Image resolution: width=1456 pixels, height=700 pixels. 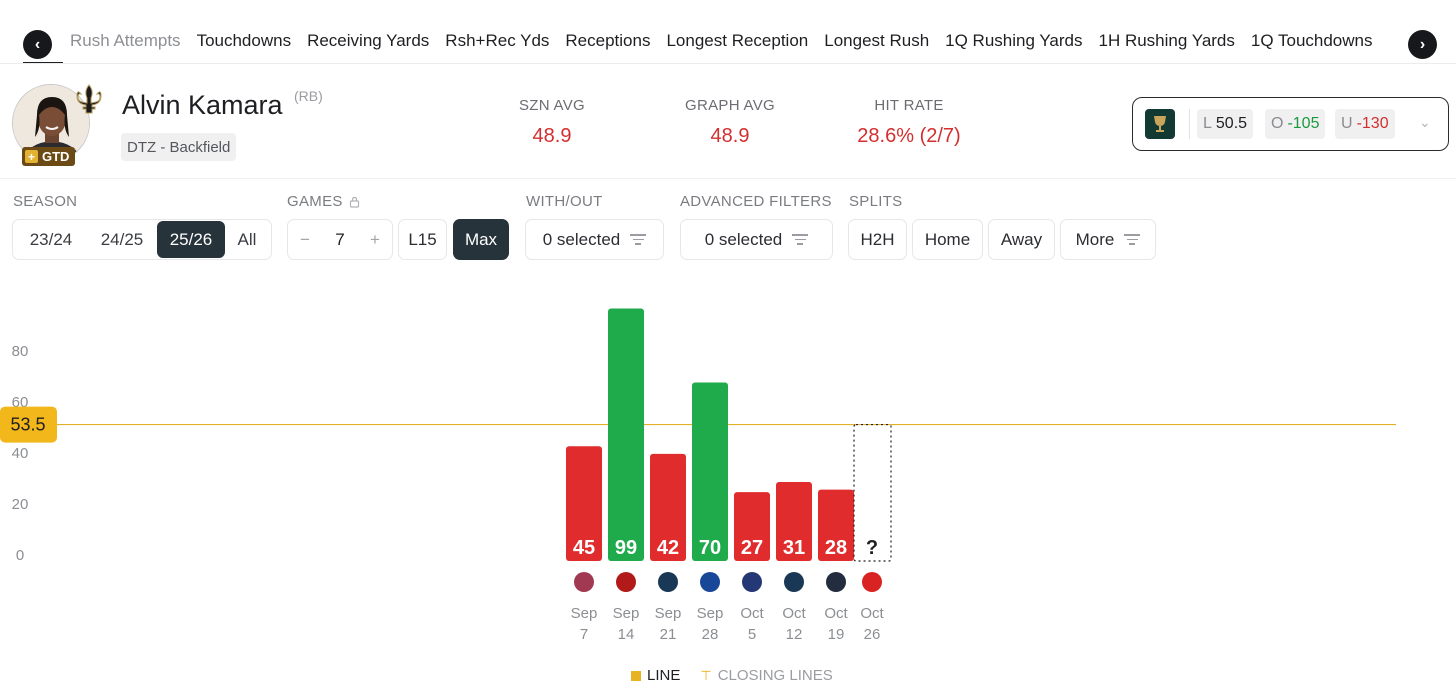 I want to click on season-option-all: All, so click(x=247, y=239).